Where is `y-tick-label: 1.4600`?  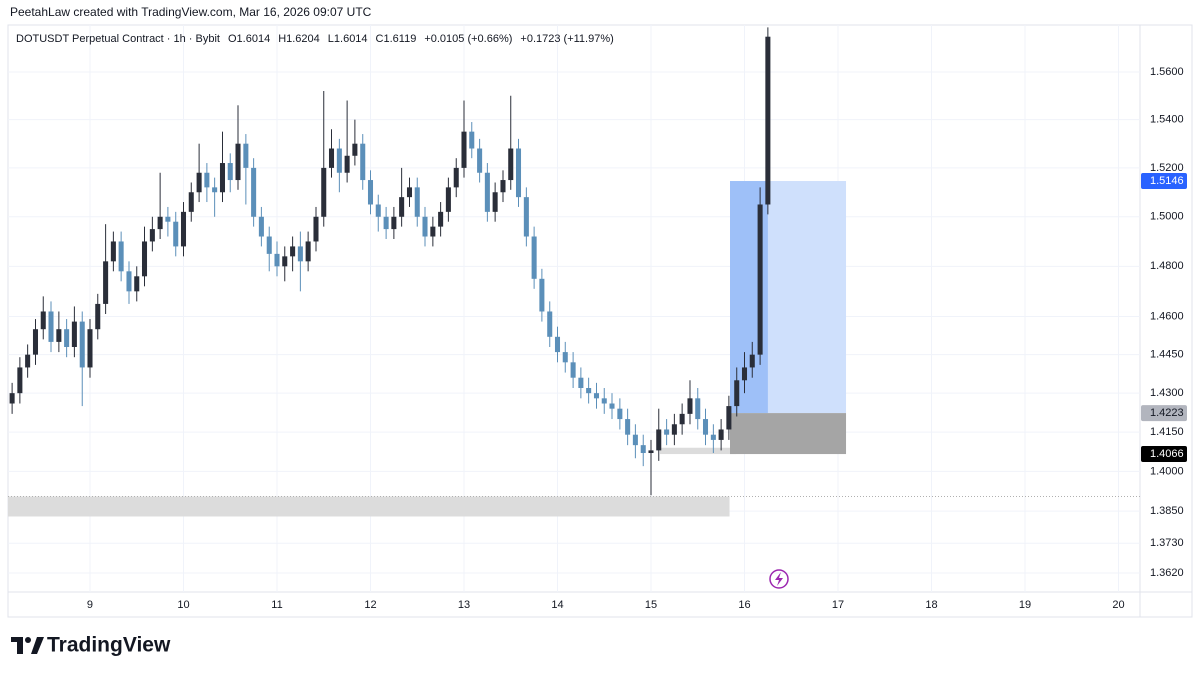
y-tick-label: 1.4600 is located at coordinates (1167, 316).